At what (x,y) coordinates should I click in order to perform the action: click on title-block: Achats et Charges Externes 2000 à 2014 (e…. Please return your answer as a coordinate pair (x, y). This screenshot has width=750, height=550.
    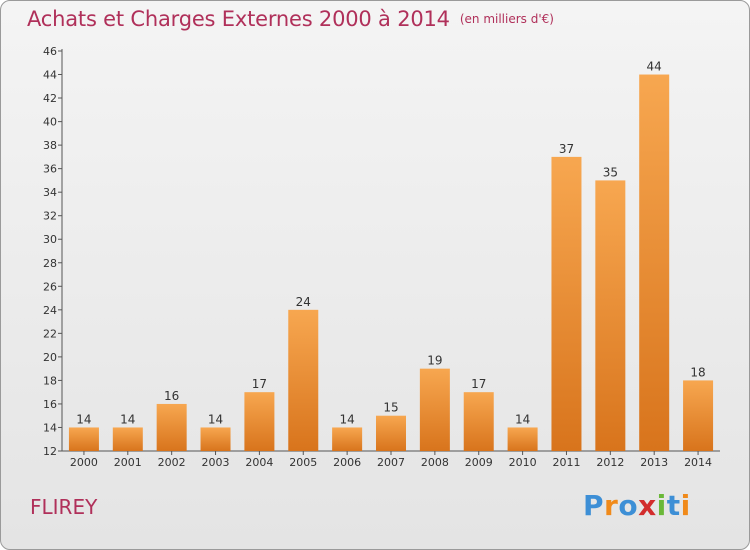
    Looking at the image, I should click on (290, 19).